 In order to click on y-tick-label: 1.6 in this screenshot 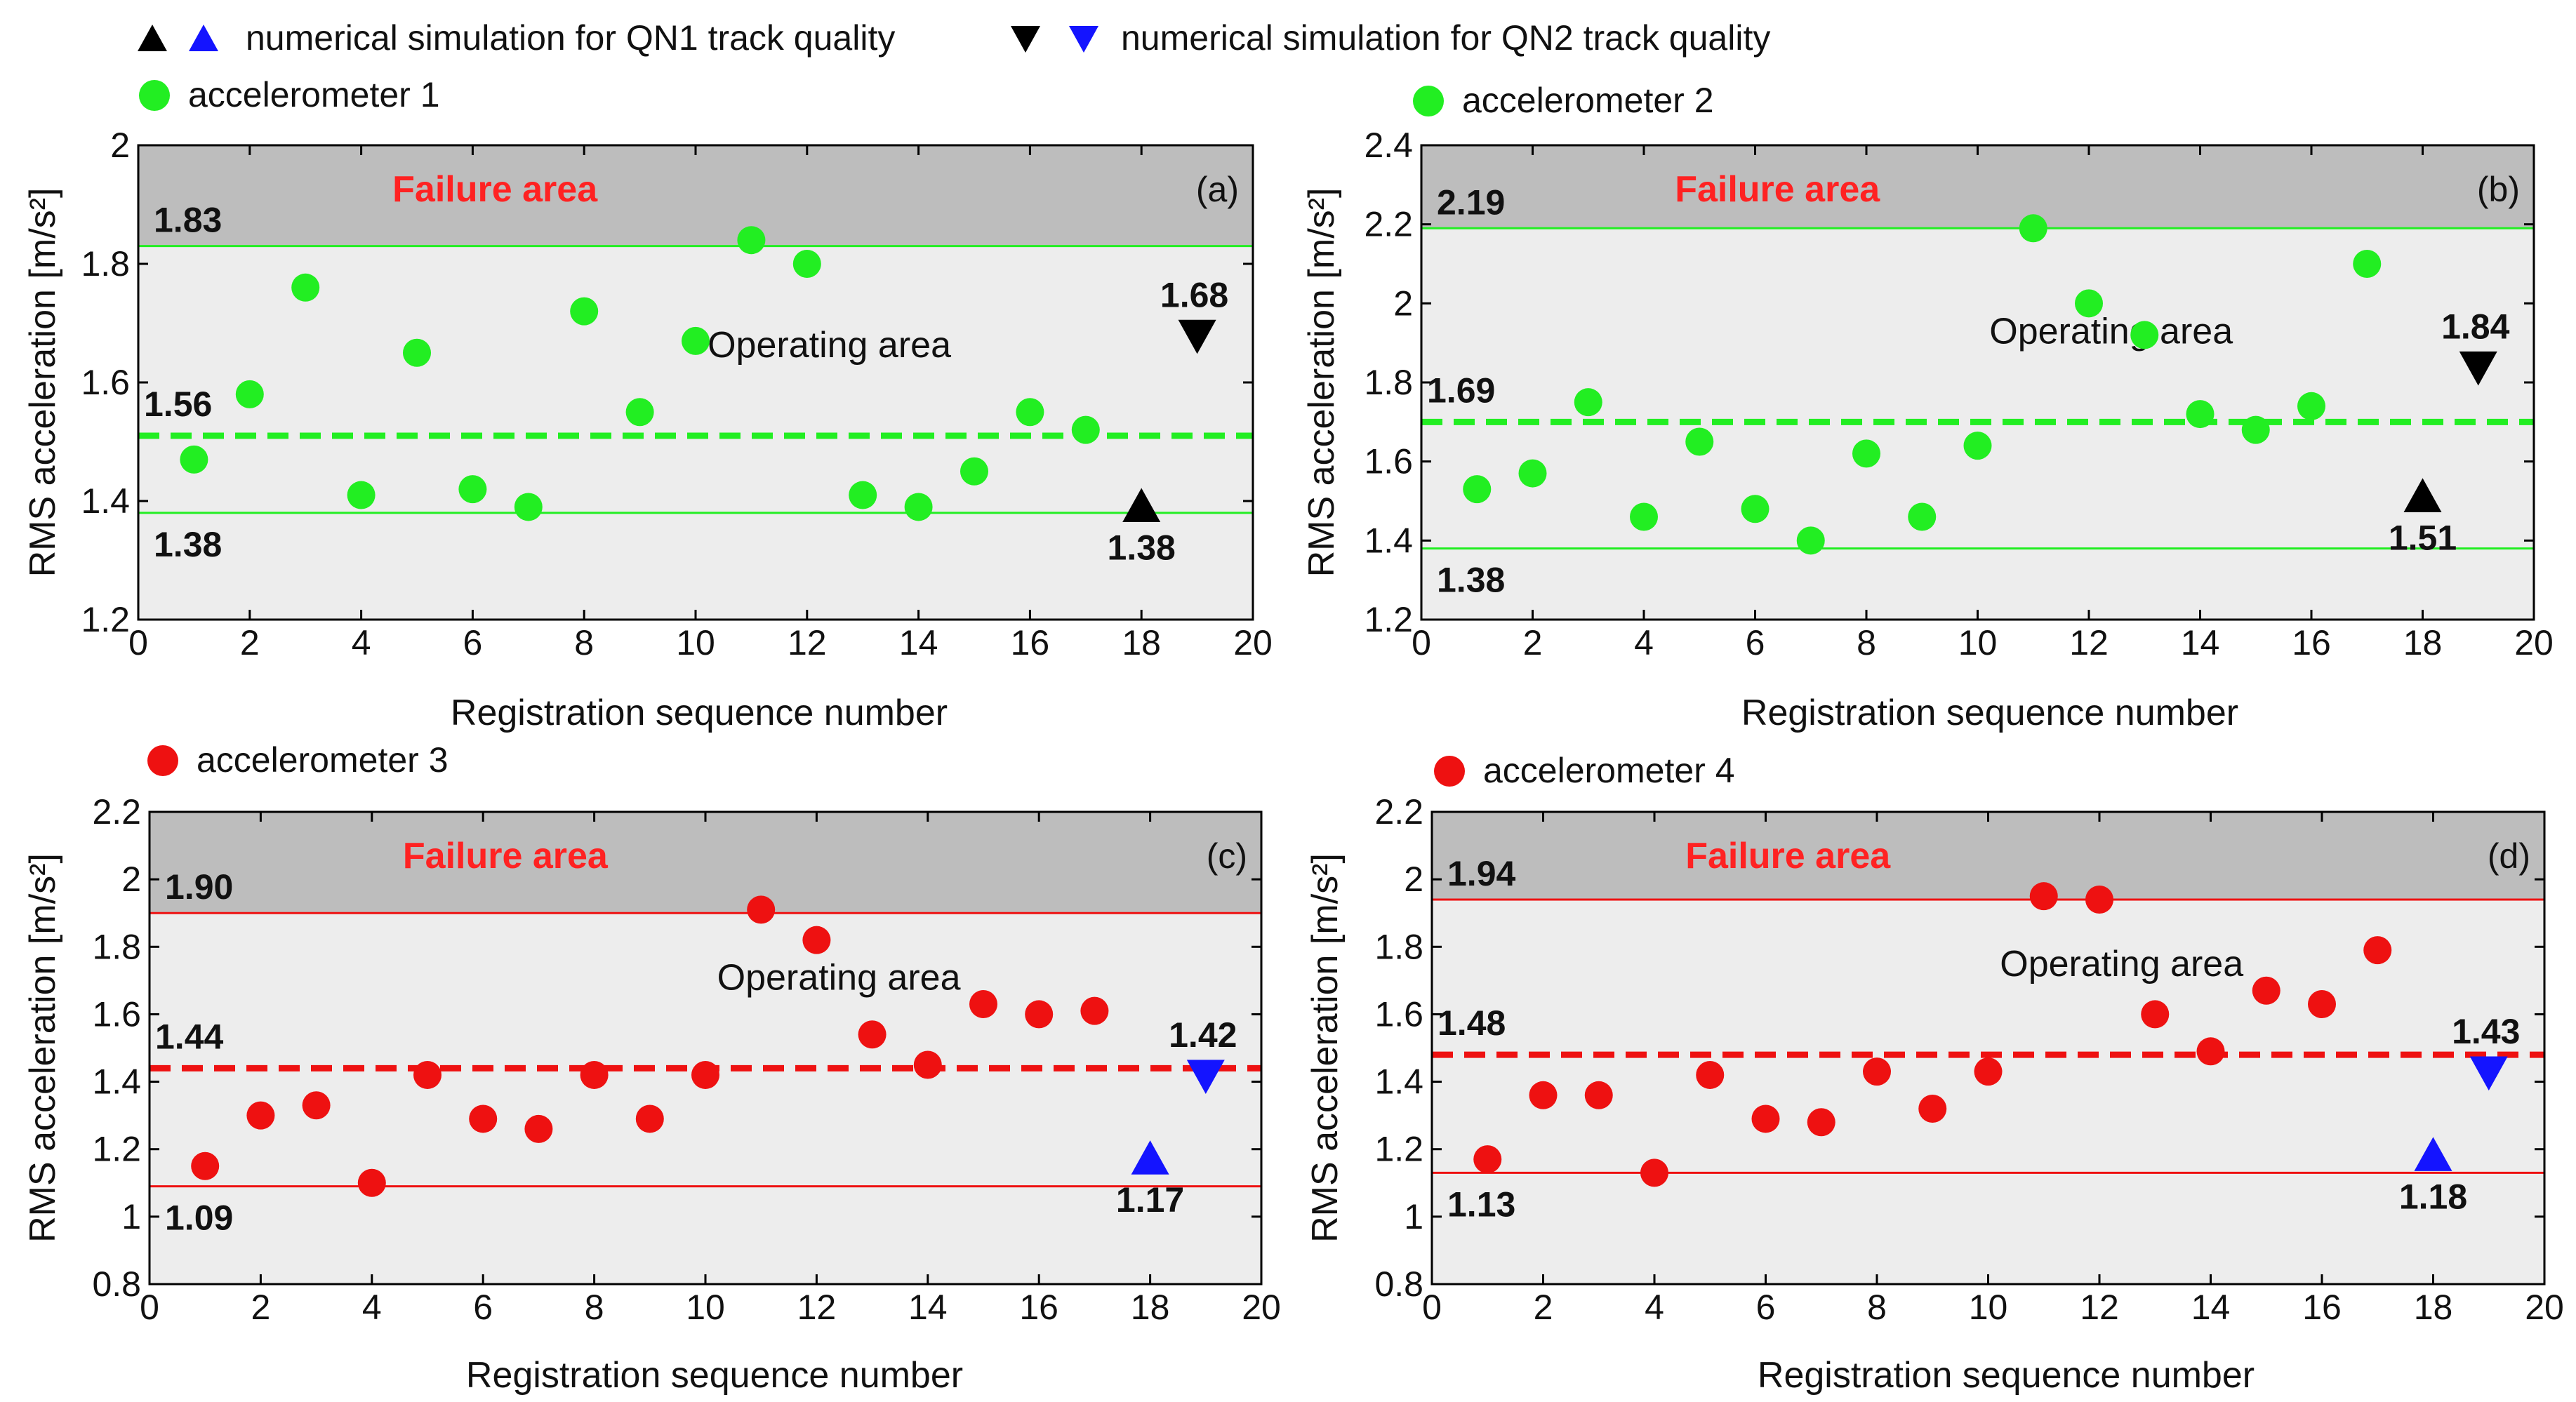, I will do `click(106, 382)`.